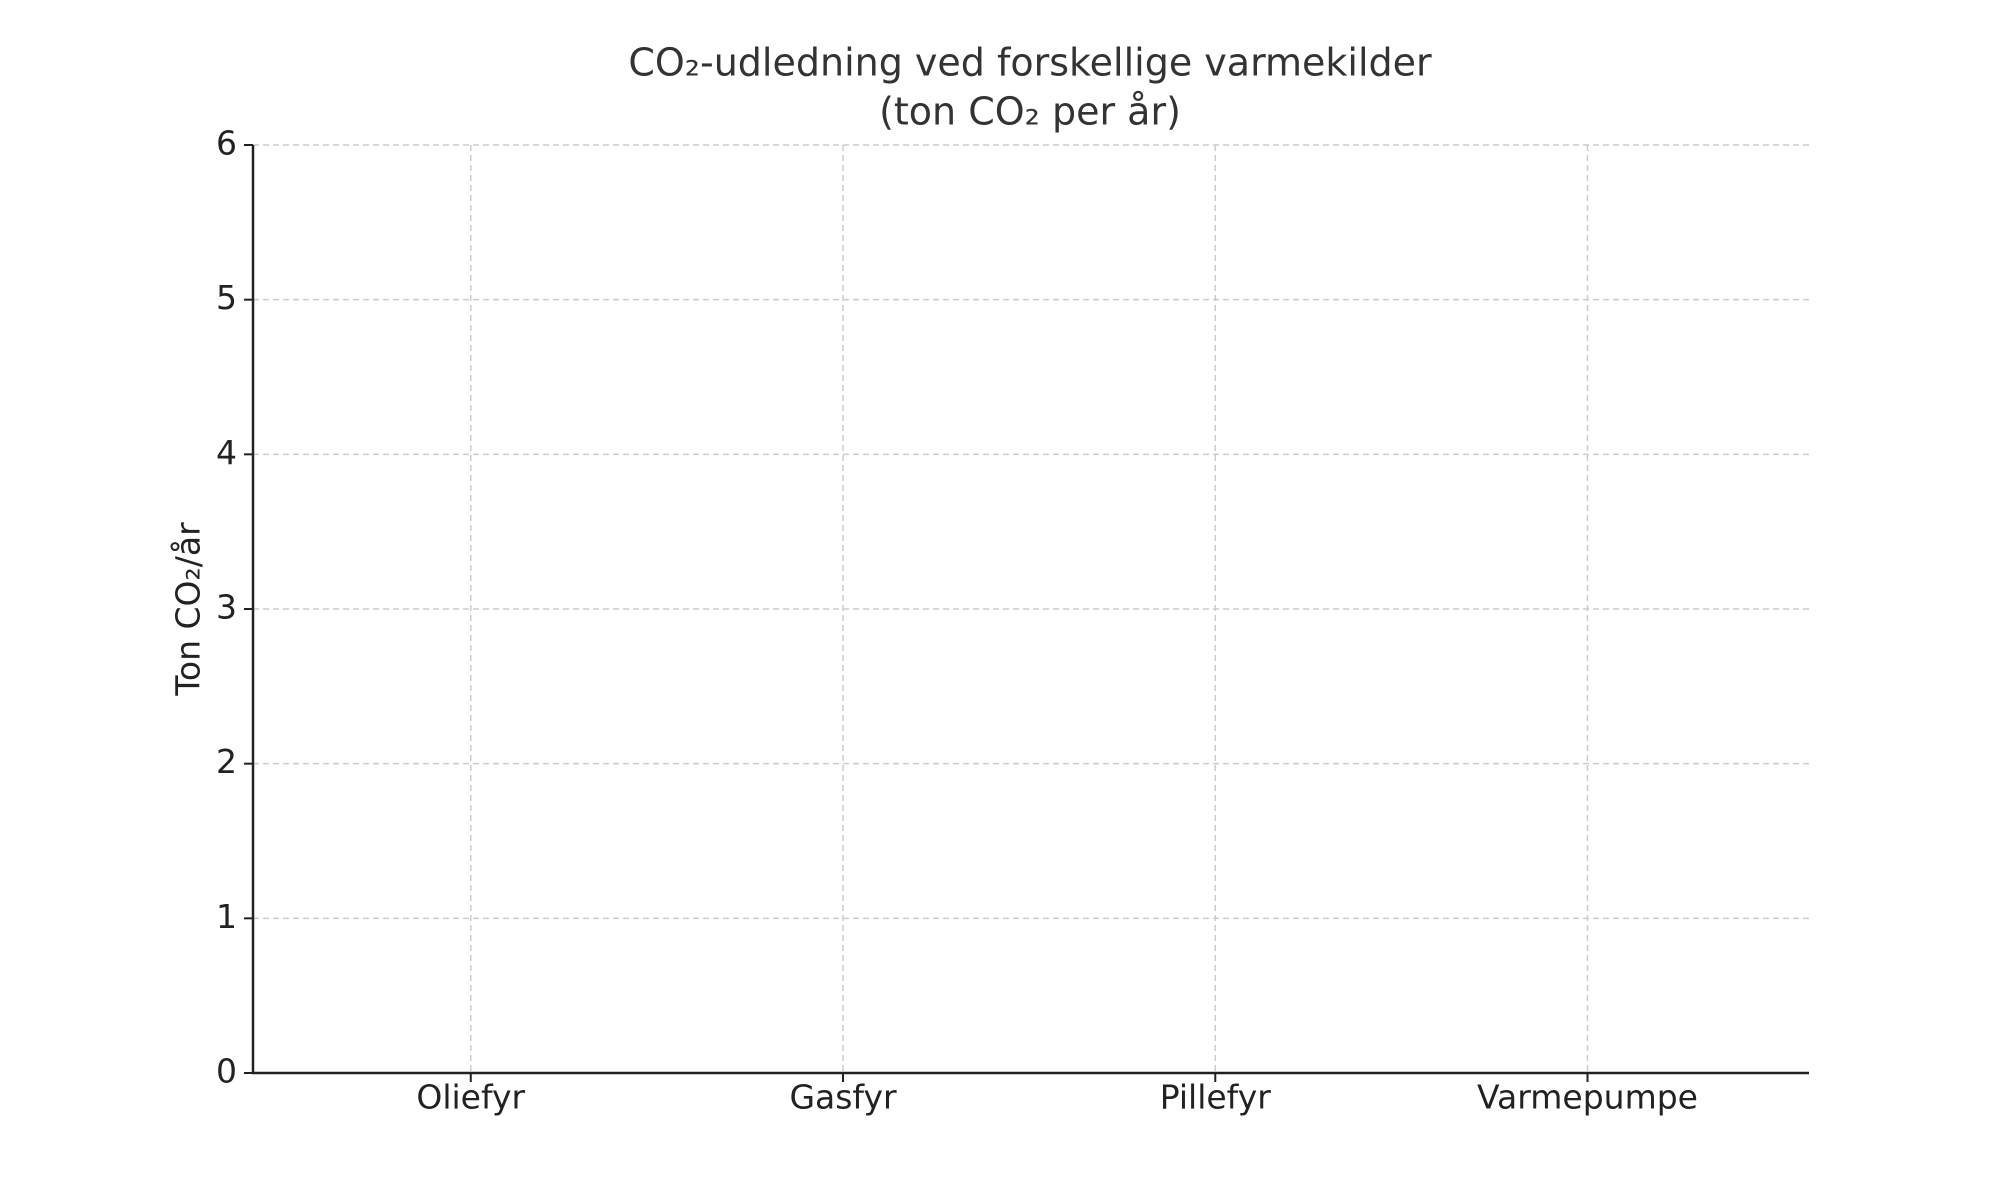  What do you see at coordinates (470, 1097) in the screenshot?
I see `x-tick-label: Oliefyr` at bounding box center [470, 1097].